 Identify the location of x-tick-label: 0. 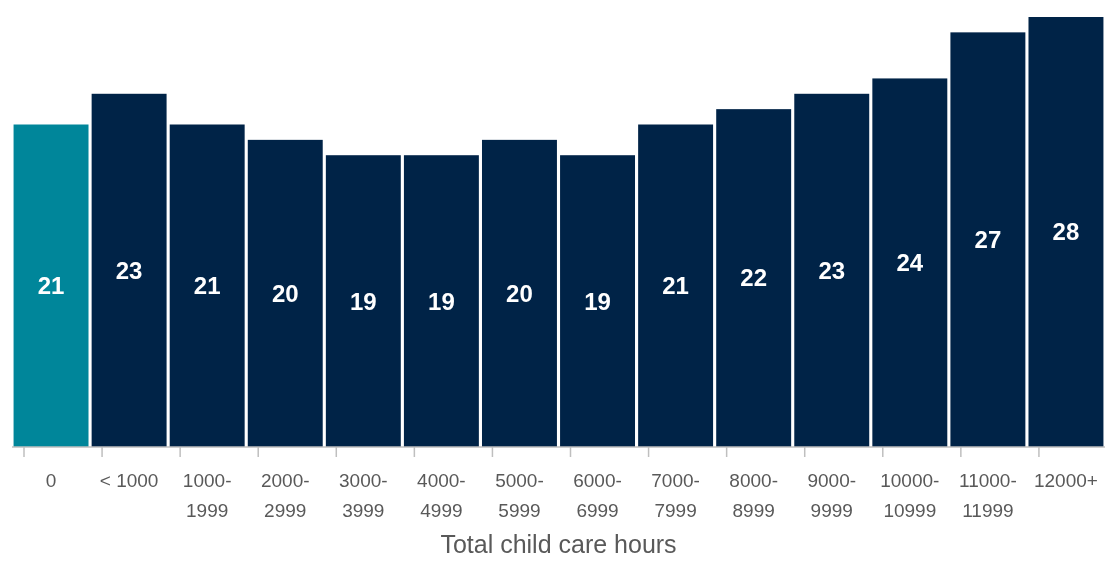
(51, 480).